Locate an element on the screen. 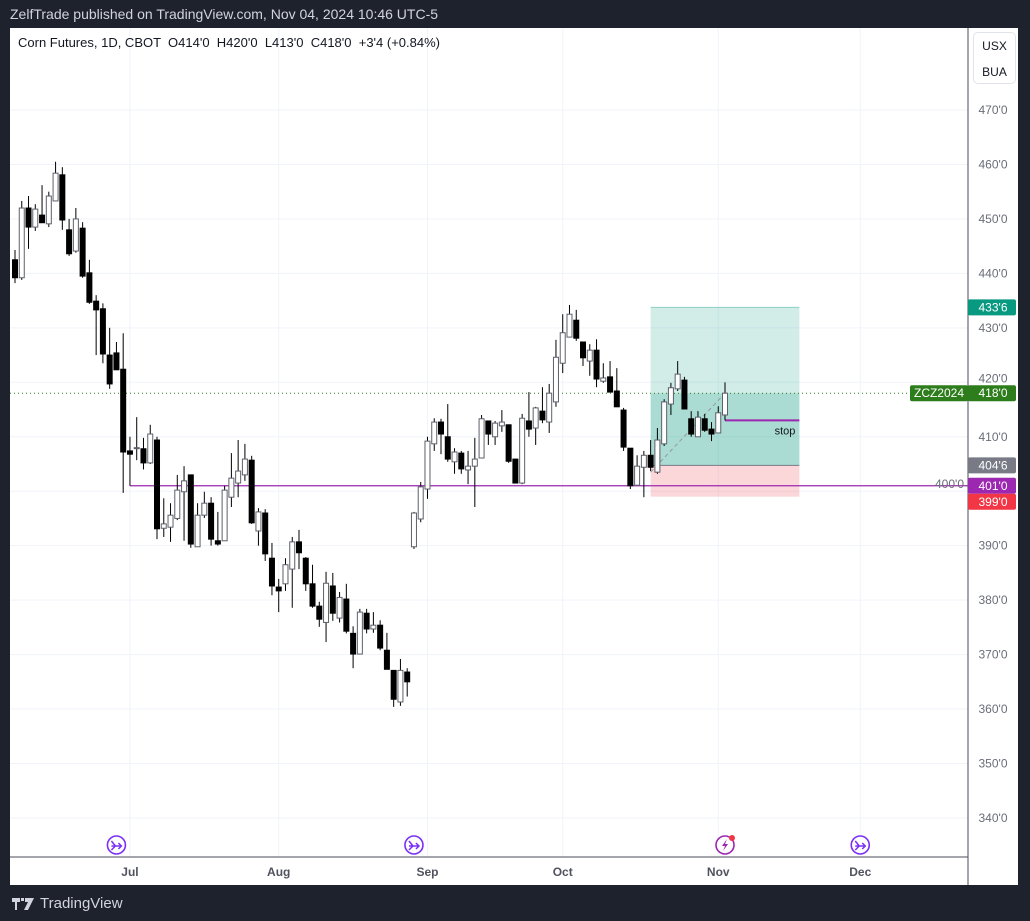 The height and width of the screenshot is (921, 1030). last-price-label-bg is located at coordinates (992, 393).